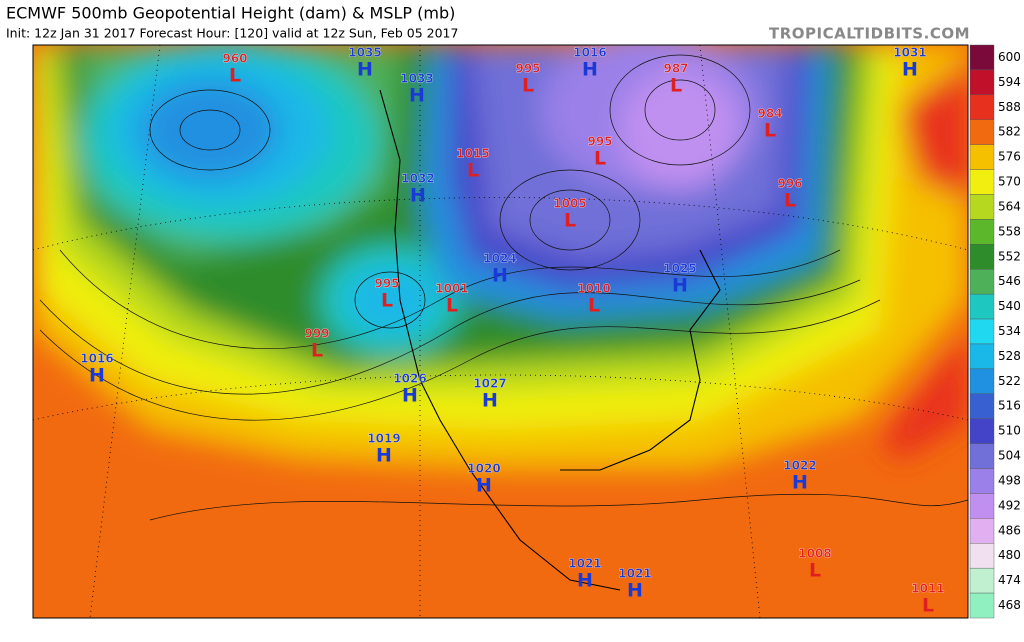 The image size is (1024, 642). Describe the element at coordinates (409, 379) in the screenshot. I see `center-value: 1026` at that location.